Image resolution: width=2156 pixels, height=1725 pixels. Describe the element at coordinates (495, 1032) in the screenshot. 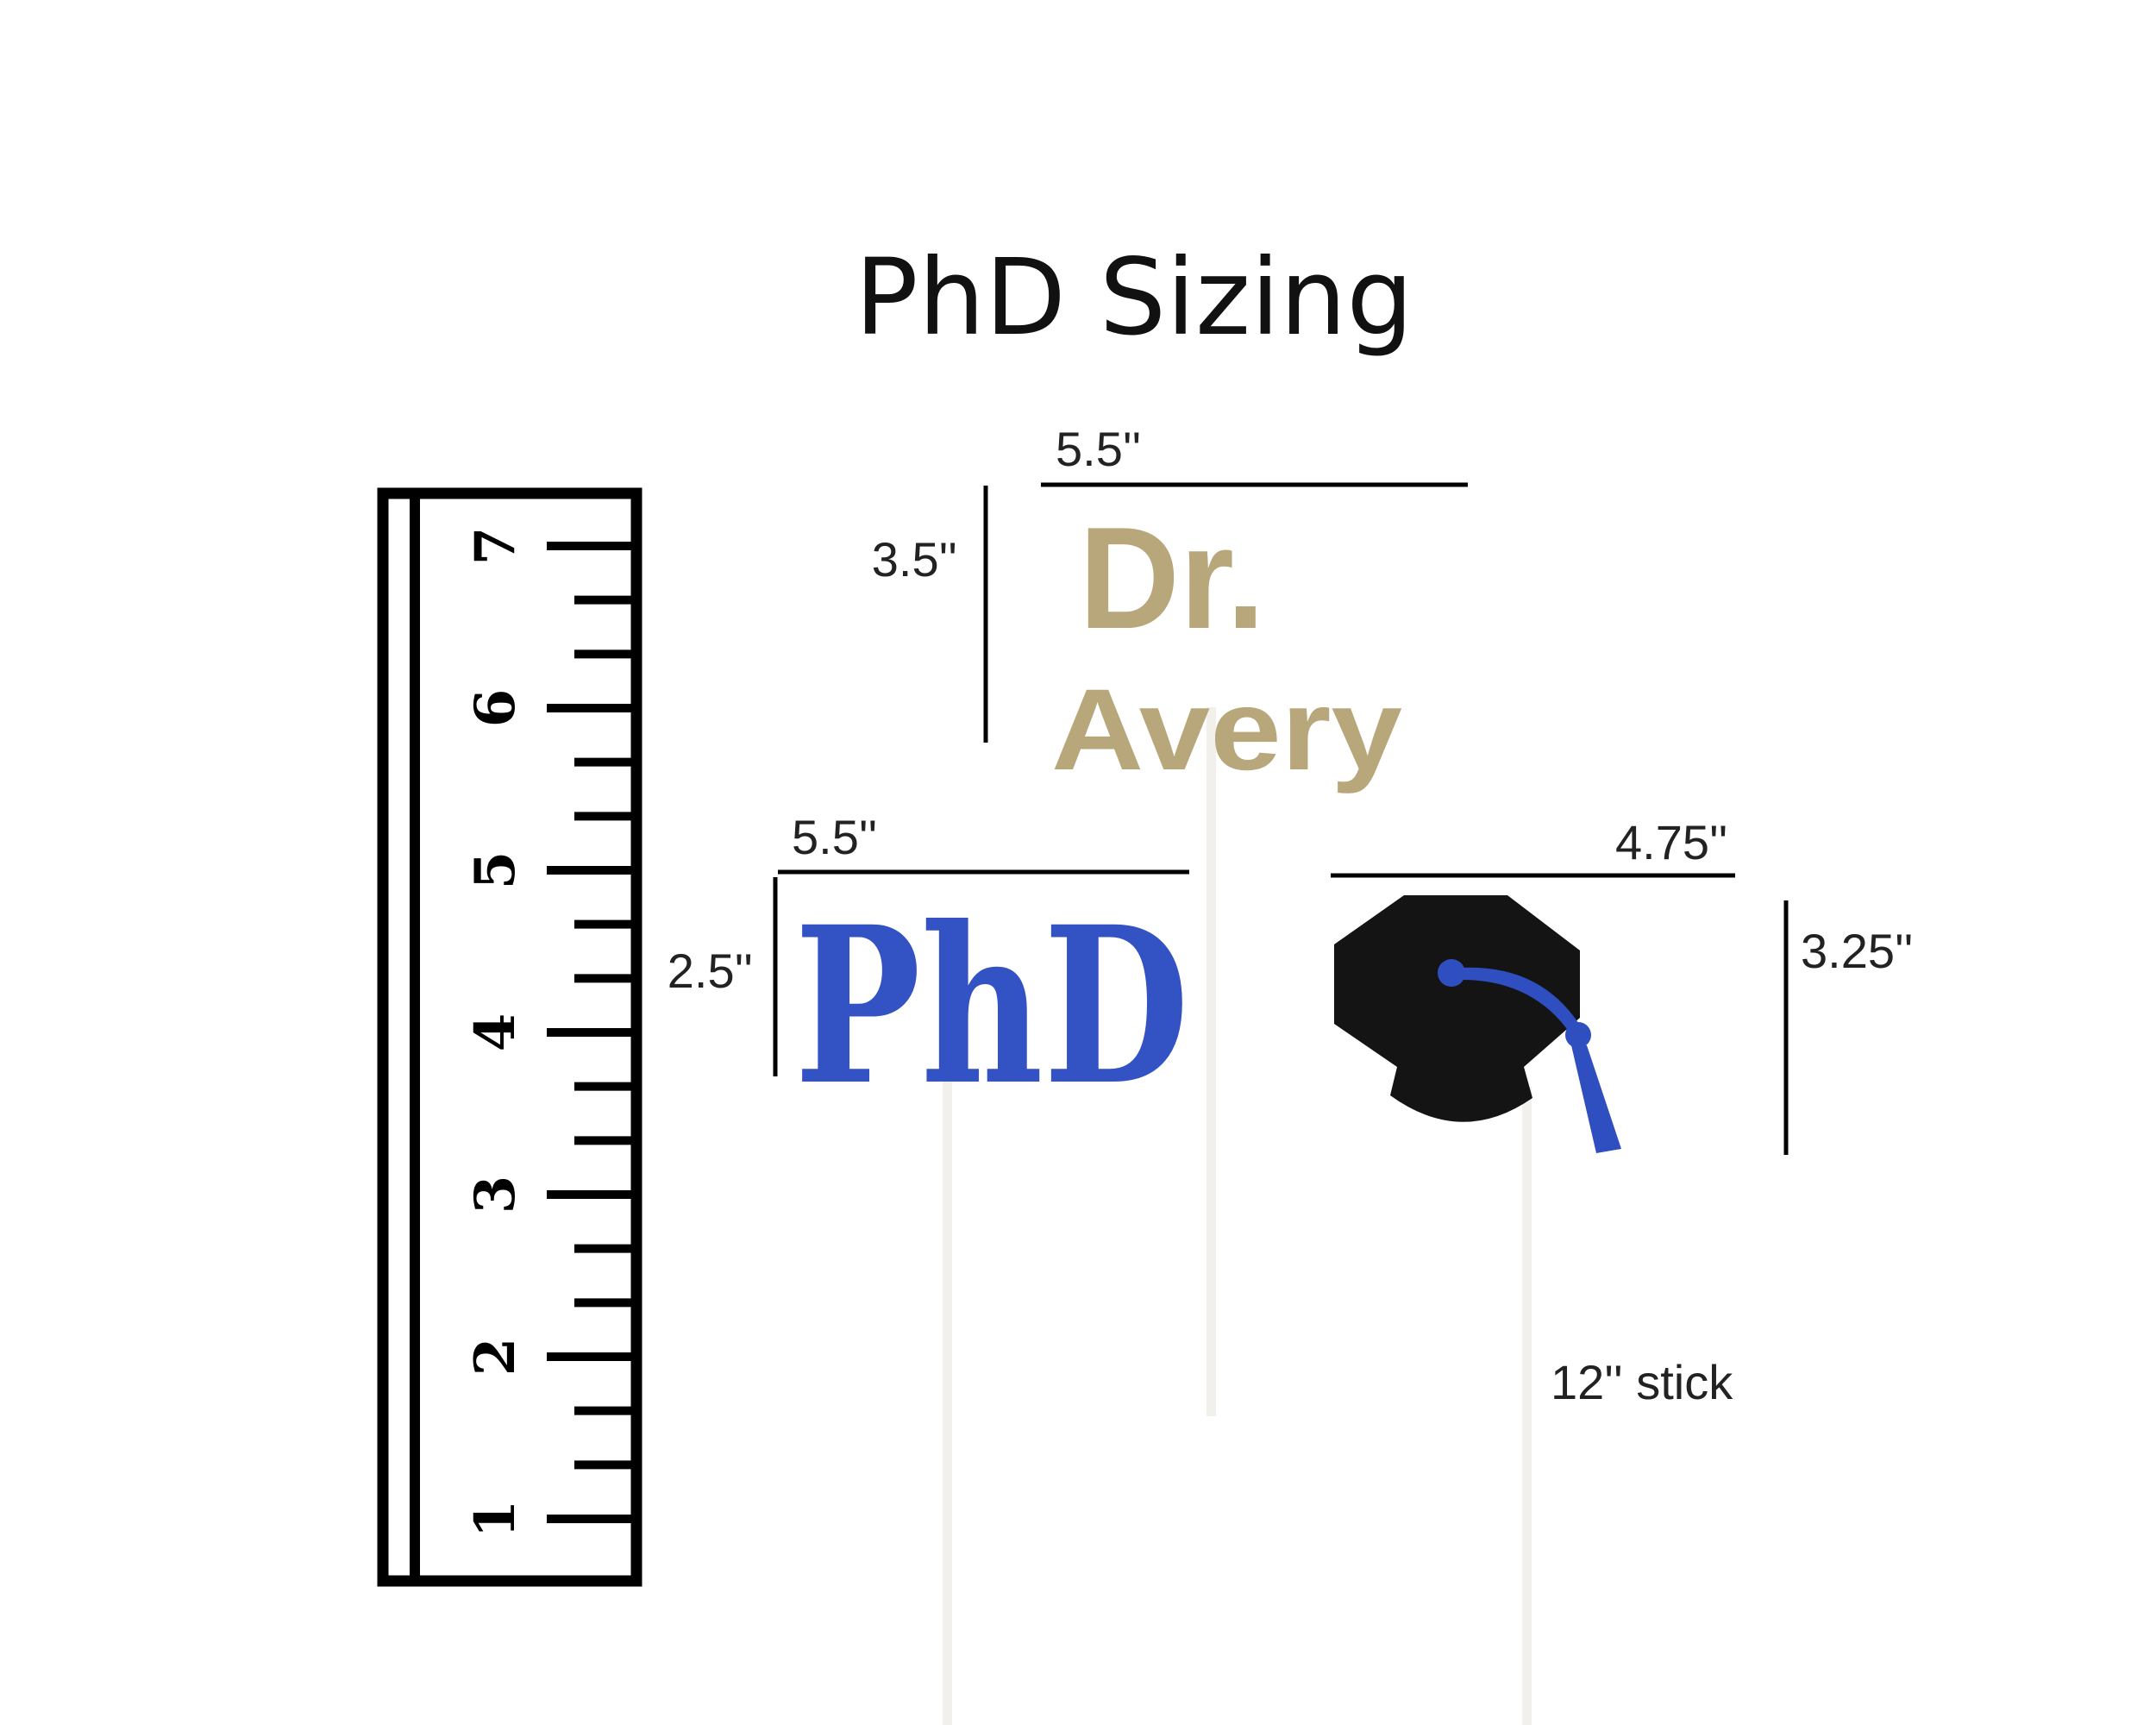

I see `ruler-number: 4` at that location.